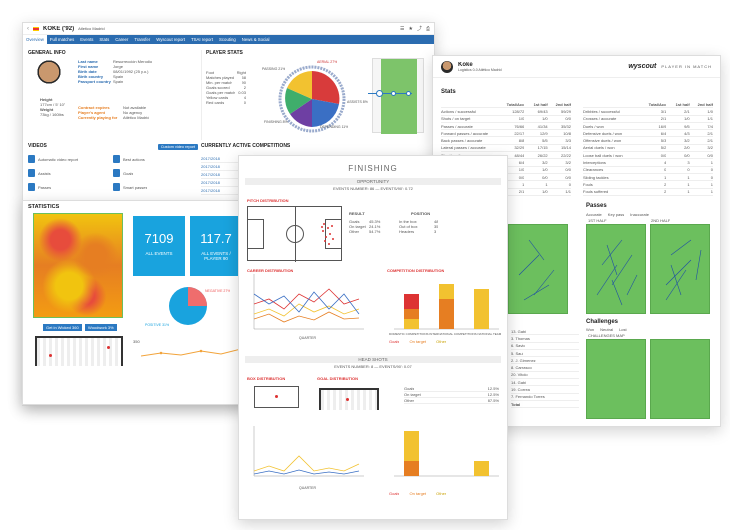  Describe the element at coordinates (36, 28) in the screenshot. I see `flag-icon` at that location.